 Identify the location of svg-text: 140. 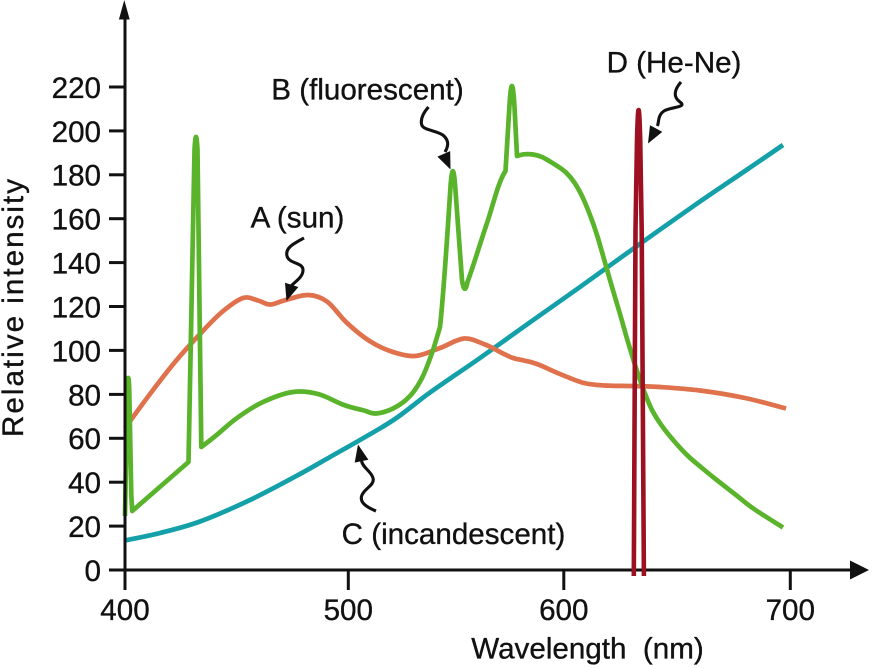
(76, 264).